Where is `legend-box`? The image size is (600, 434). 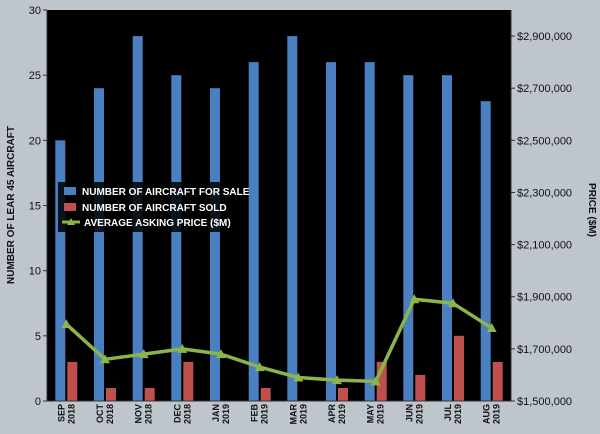
legend-box is located at coordinates (147, 207).